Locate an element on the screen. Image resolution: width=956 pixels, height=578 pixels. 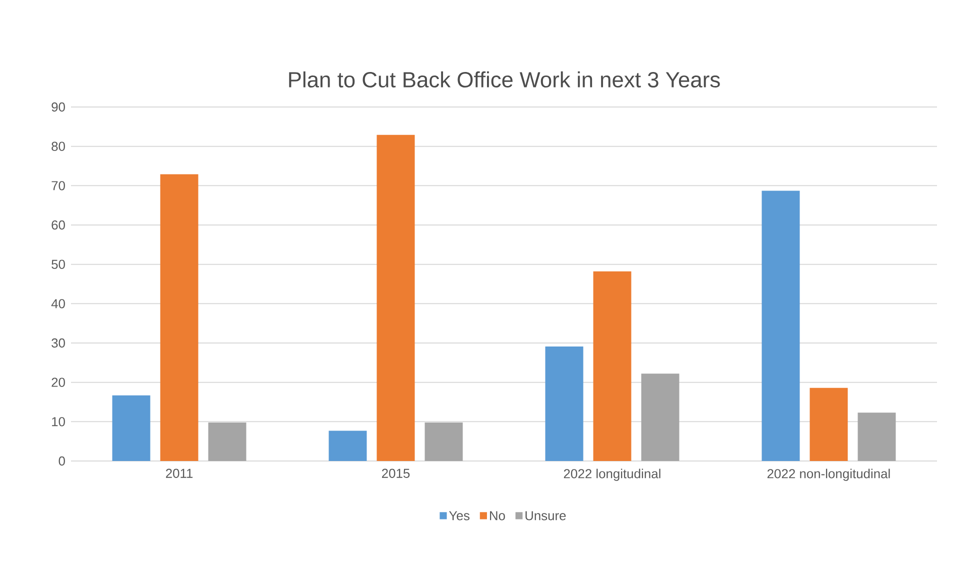
y-tick-label: 50 is located at coordinates (58, 264).